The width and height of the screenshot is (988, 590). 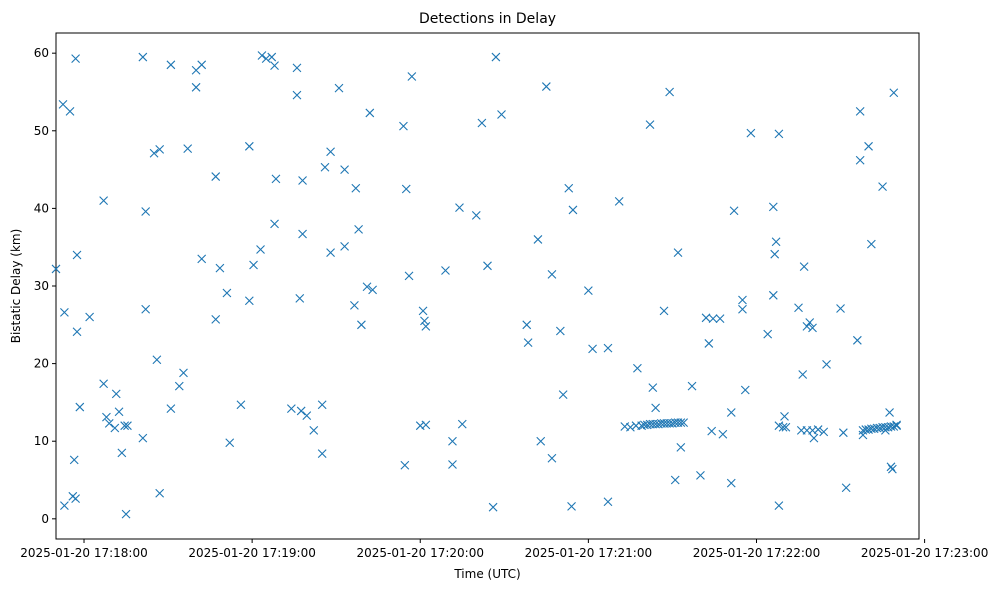 I want to click on y-tick-label: 50, so click(x=41, y=131).